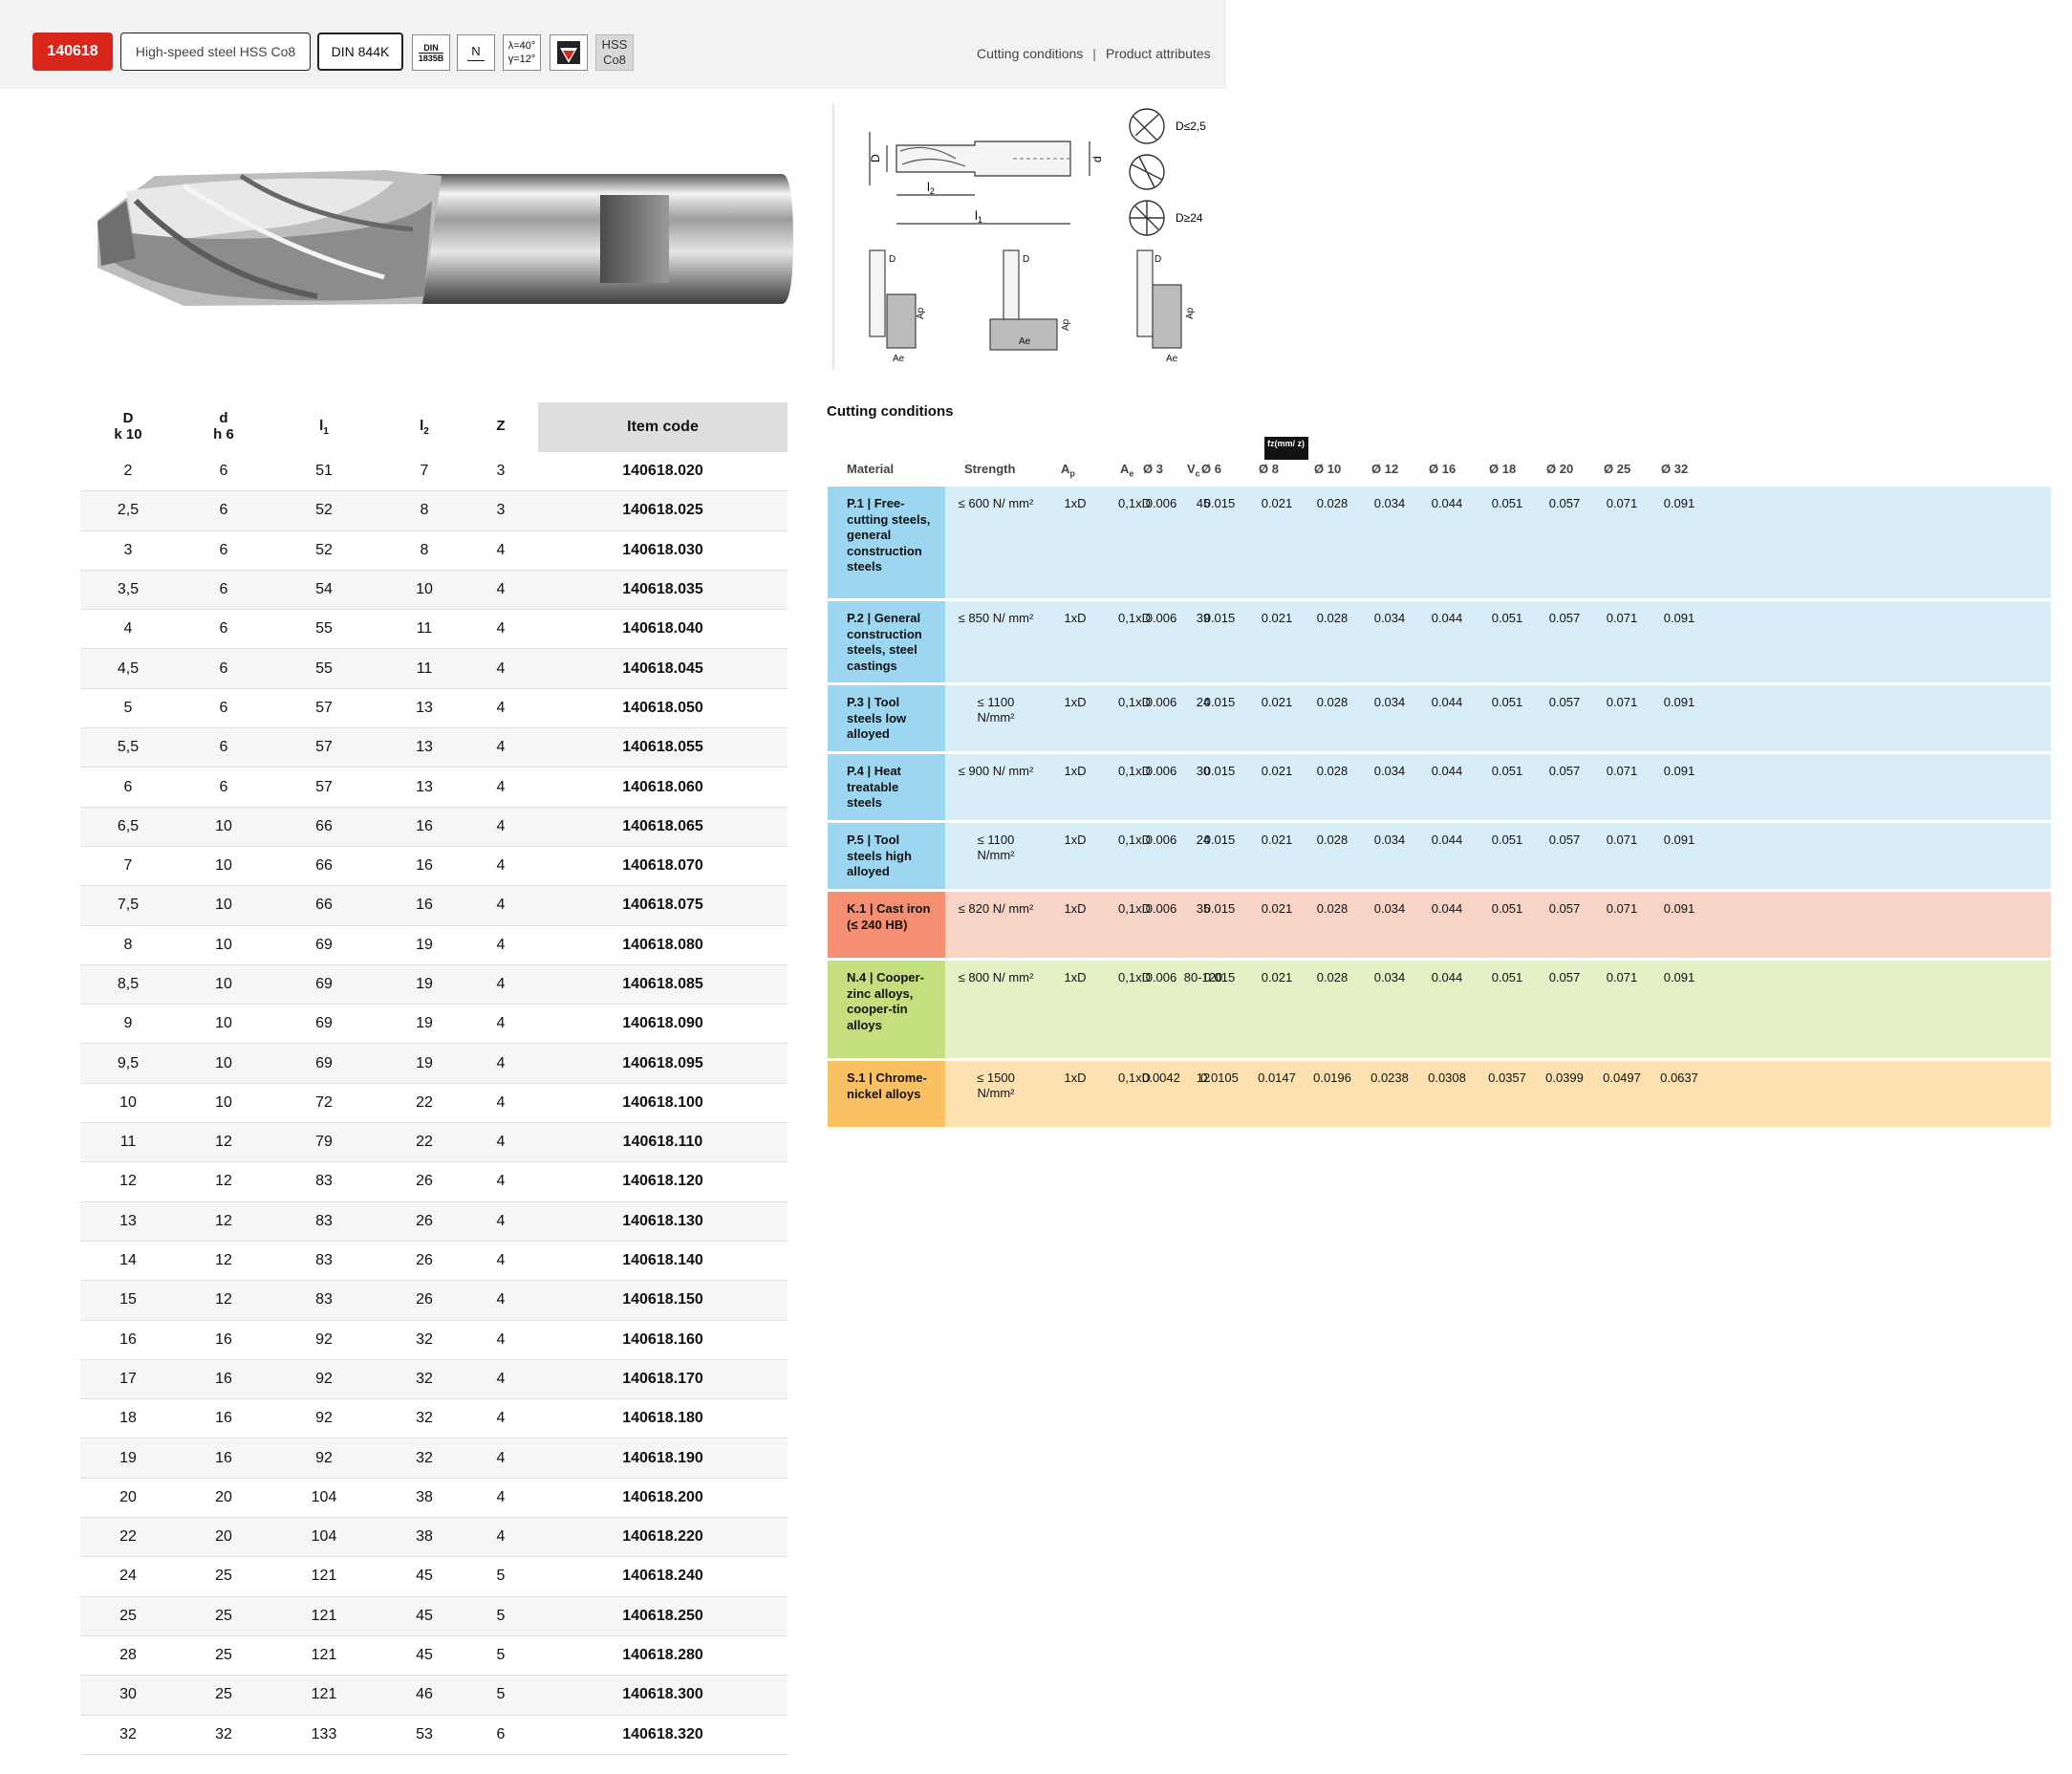  Describe the element at coordinates (662, 1457) in the screenshot. I see `cell-item-code: 140618.190` at that location.